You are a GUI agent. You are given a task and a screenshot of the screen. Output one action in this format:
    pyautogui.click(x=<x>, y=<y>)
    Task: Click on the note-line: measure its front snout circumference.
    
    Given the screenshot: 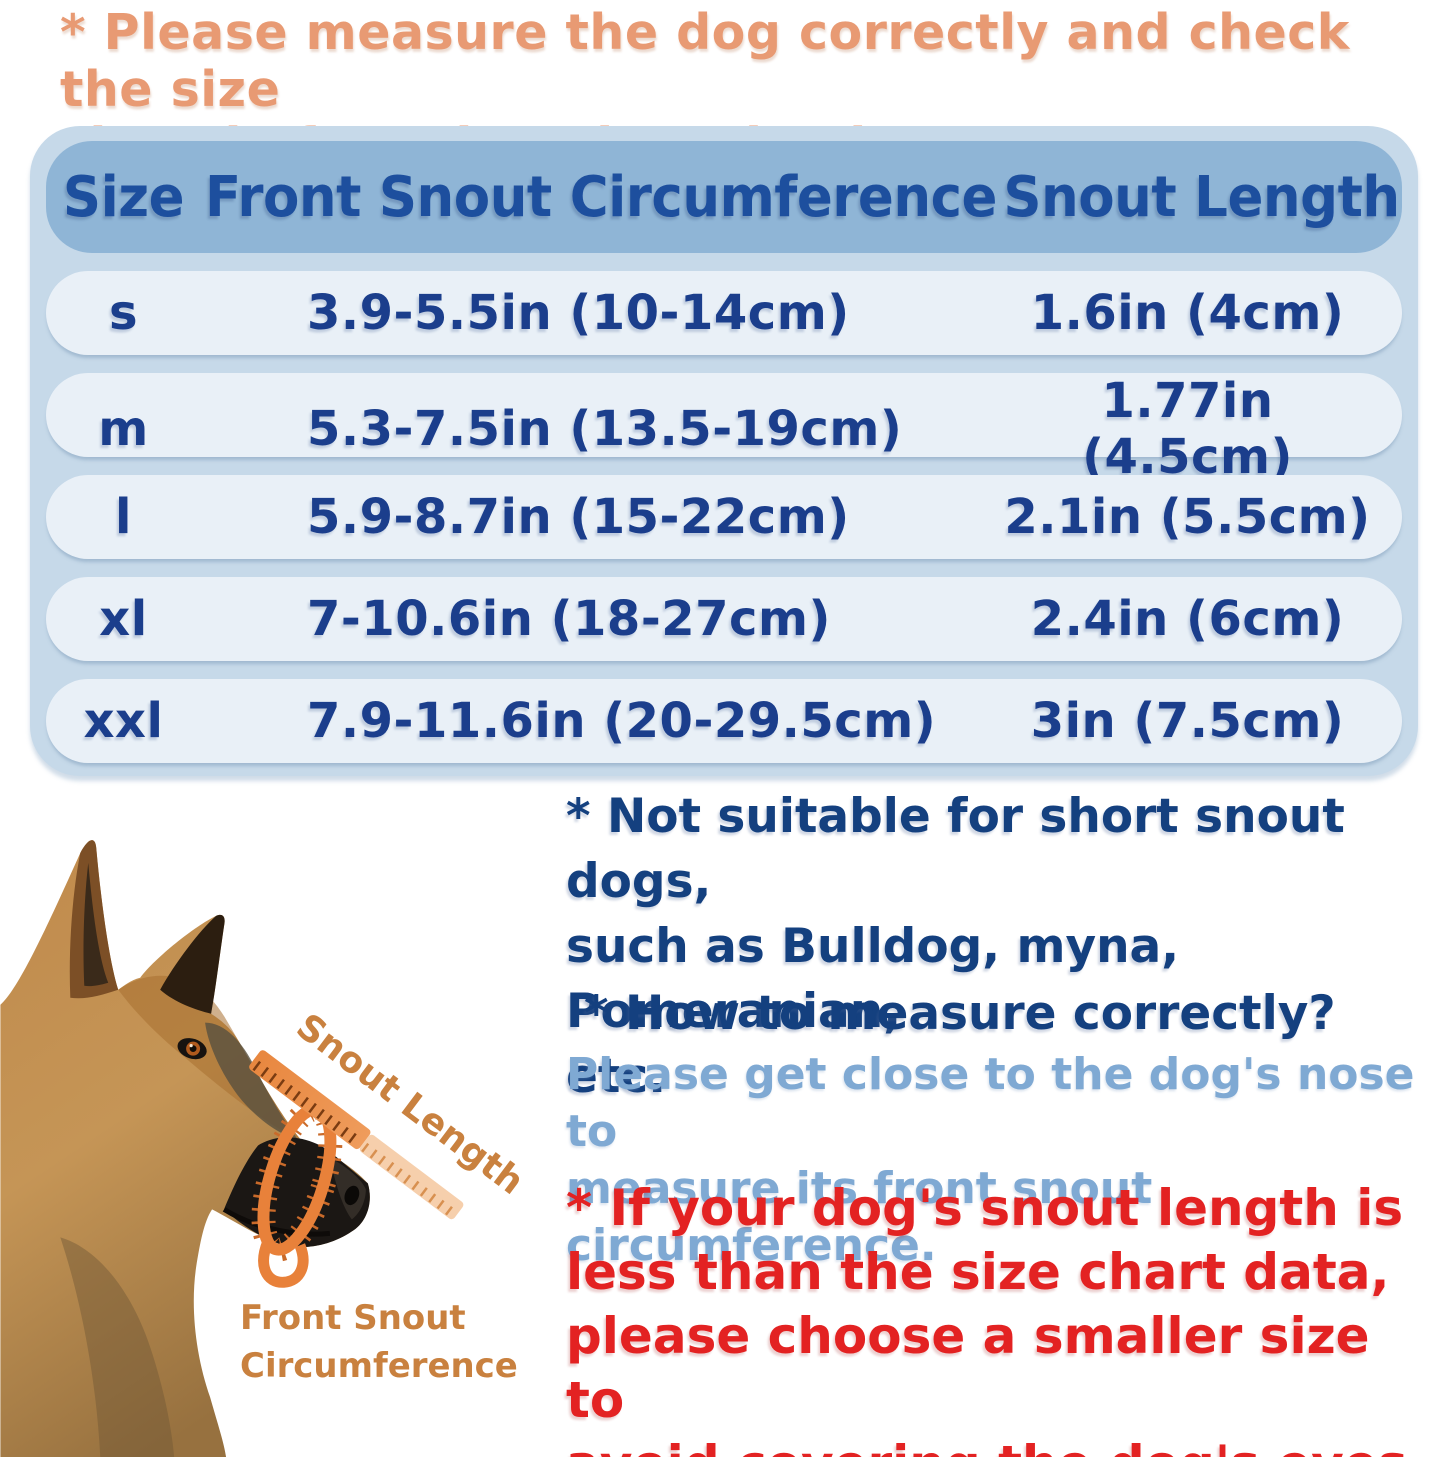 What is the action you would take?
    pyautogui.click(x=859, y=1217)
    